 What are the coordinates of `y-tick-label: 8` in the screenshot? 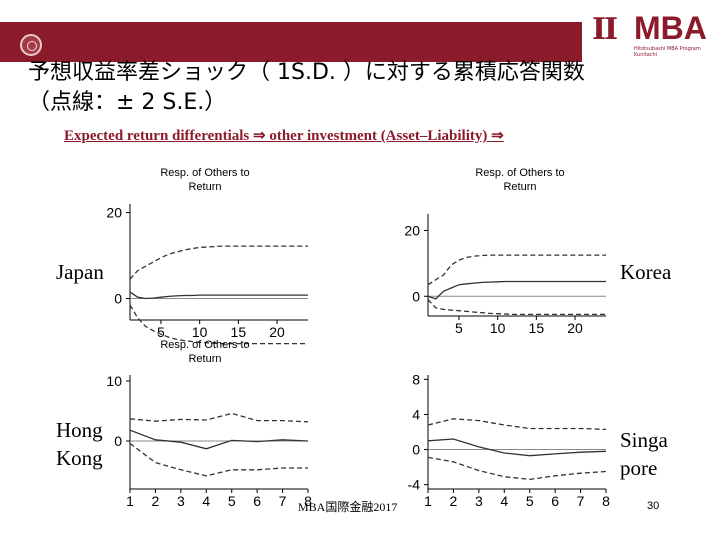 It's located at (416, 379).